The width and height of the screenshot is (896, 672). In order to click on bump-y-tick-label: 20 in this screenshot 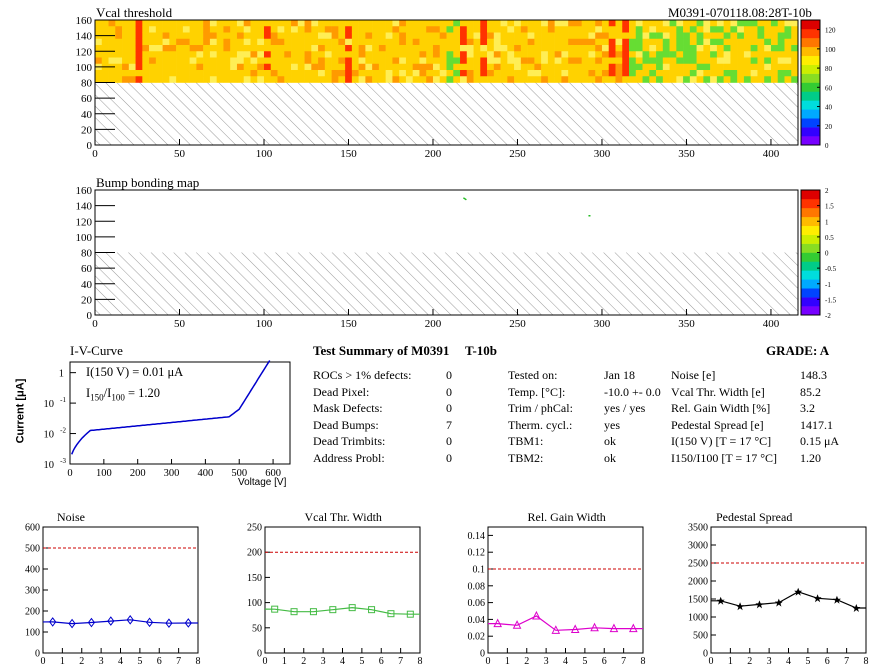, I will do `click(87, 300)`.